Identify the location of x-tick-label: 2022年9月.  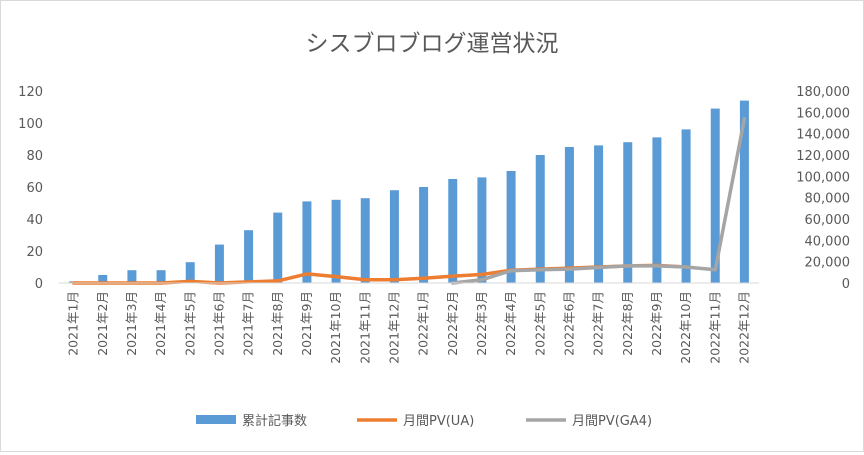
(656, 323).